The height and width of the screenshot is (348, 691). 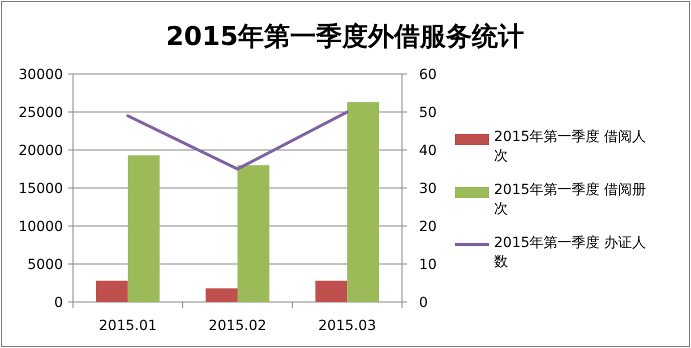 What do you see at coordinates (571, 253) in the screenshot?
I see `legend-label: 2015年第一季度 办证人数` at bounding box center [571, 253].